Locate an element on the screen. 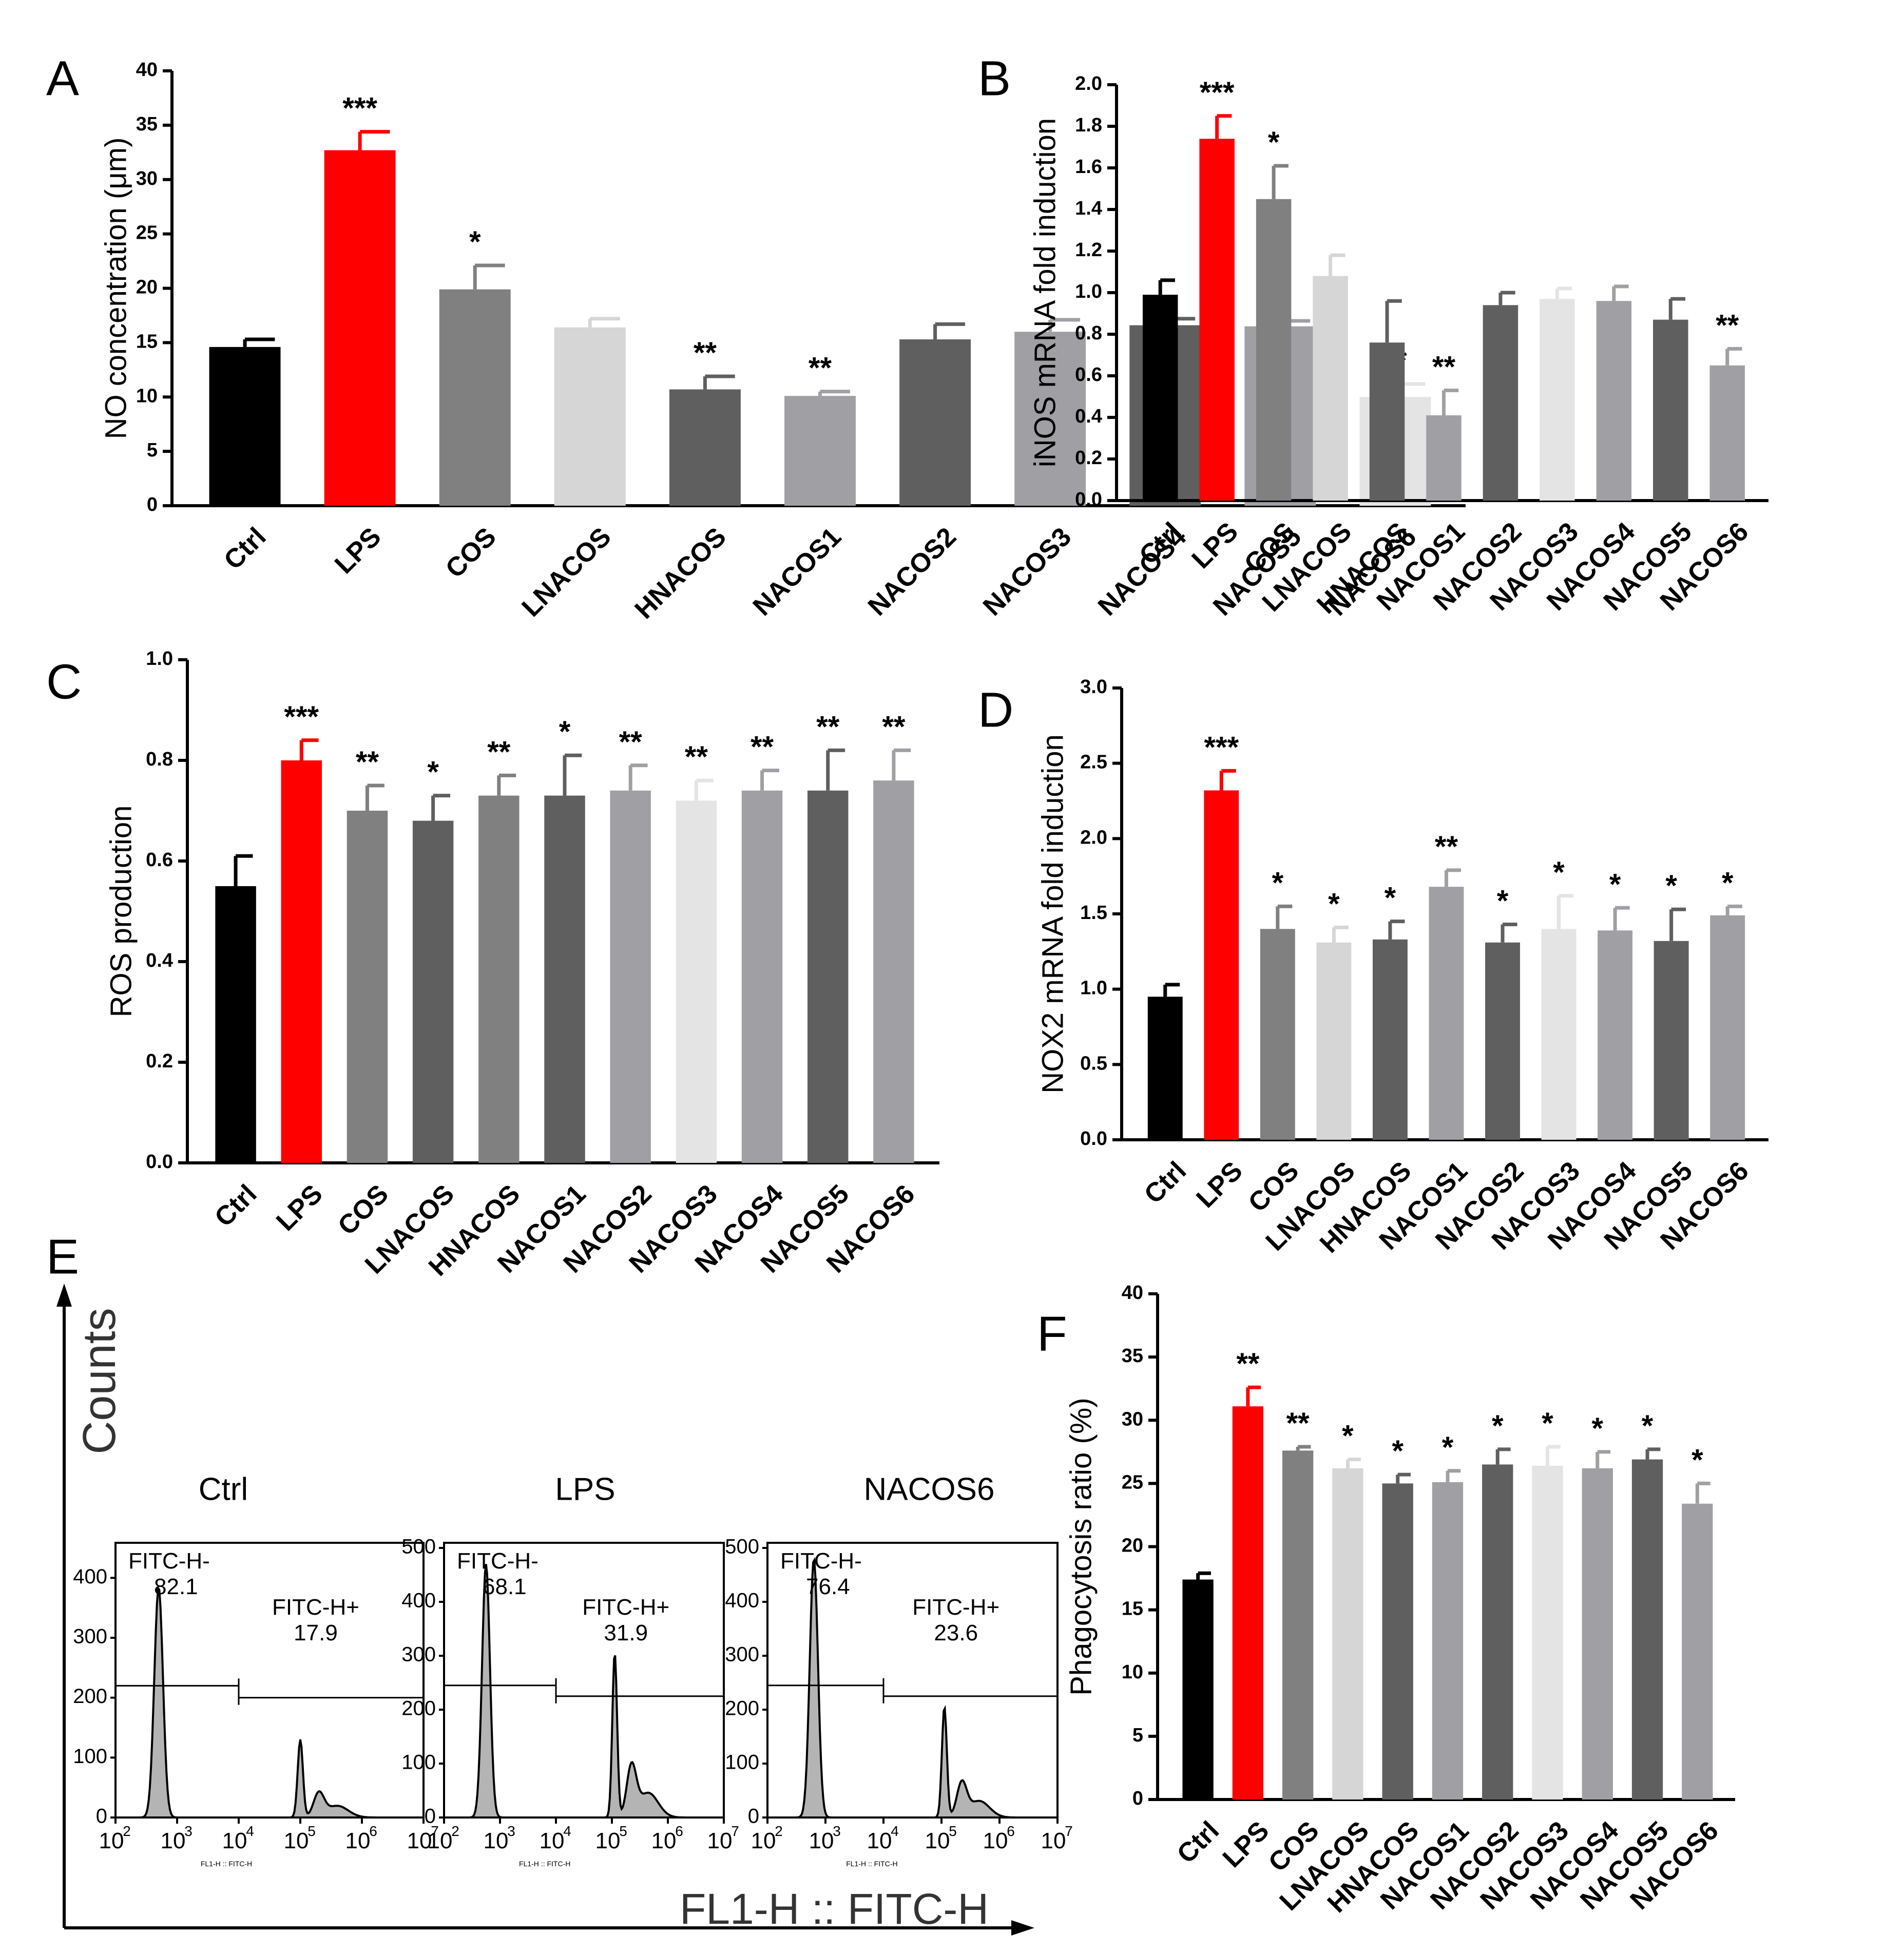 The image size is (1904, 1952). histogram-title: Ctrl is located at coordinates (223, 1489).